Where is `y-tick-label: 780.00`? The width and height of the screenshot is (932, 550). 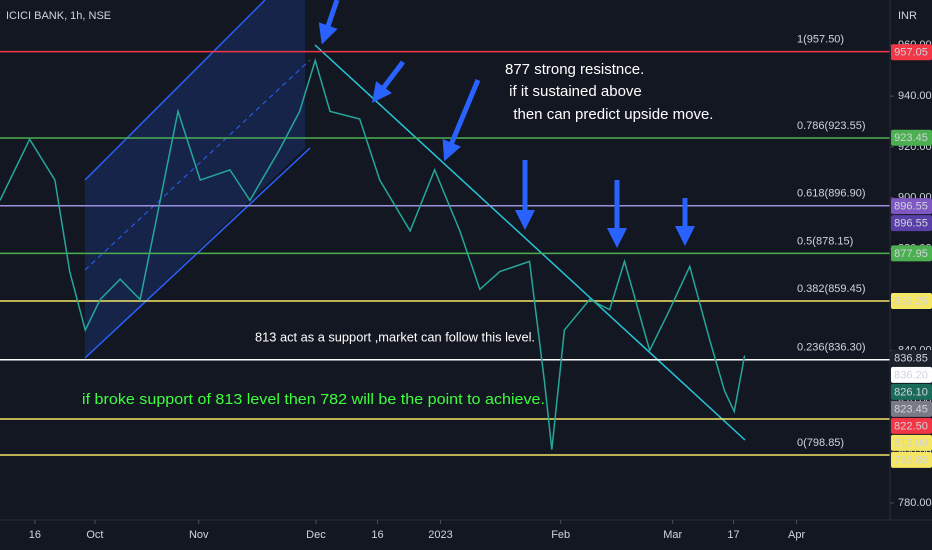
y-tick-label: 780.00 is located at coordinates (915, 503).